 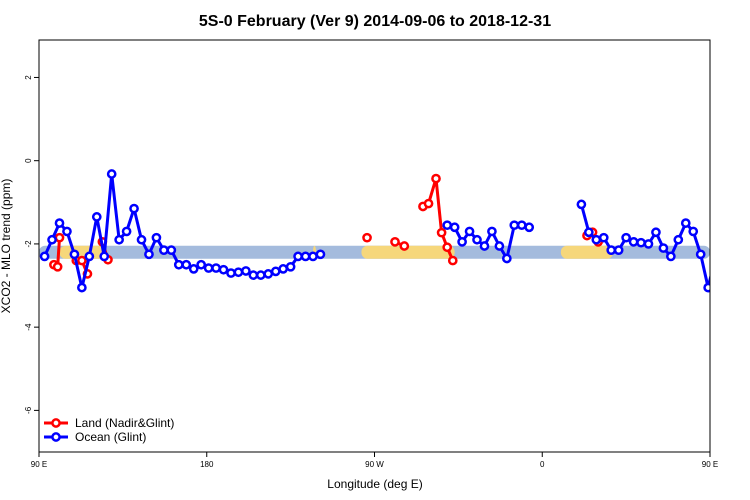 I want to click on y-axis: 2 0 -2 -4 -6, so click(x=31, y=244).